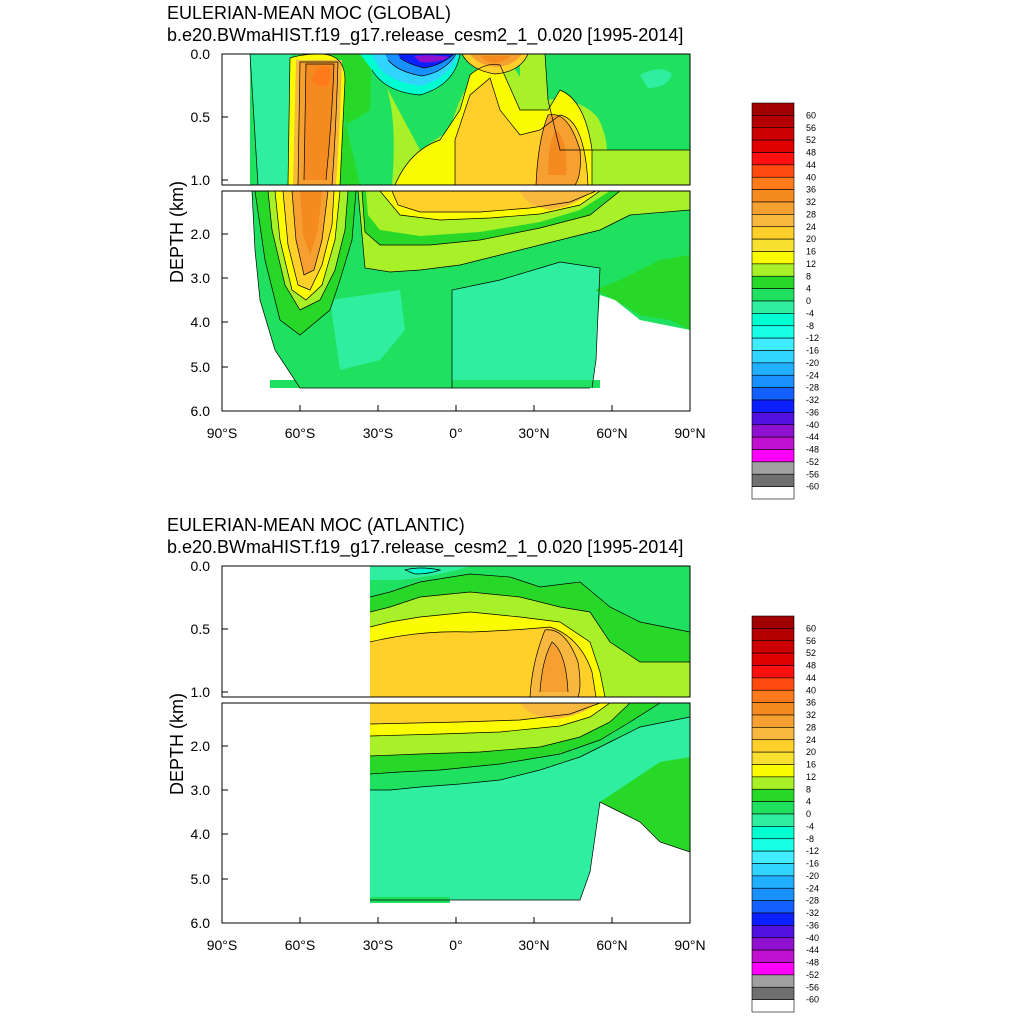  What do you see at coordinates (529, 631) in the screenshot?
I see `atlantic-upper-field` at bounding box center [529, 631].